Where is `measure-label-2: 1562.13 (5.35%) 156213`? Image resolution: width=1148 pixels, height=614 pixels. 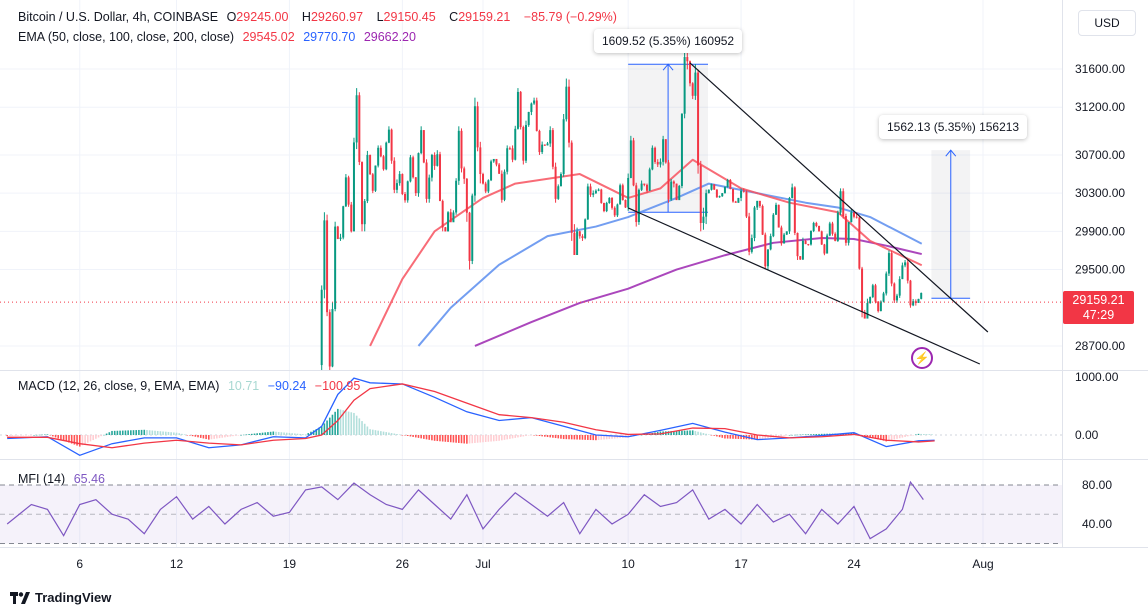 measure-label-2: 1562.13 (5.35%) 156213 is located at coordinates (953, 127).